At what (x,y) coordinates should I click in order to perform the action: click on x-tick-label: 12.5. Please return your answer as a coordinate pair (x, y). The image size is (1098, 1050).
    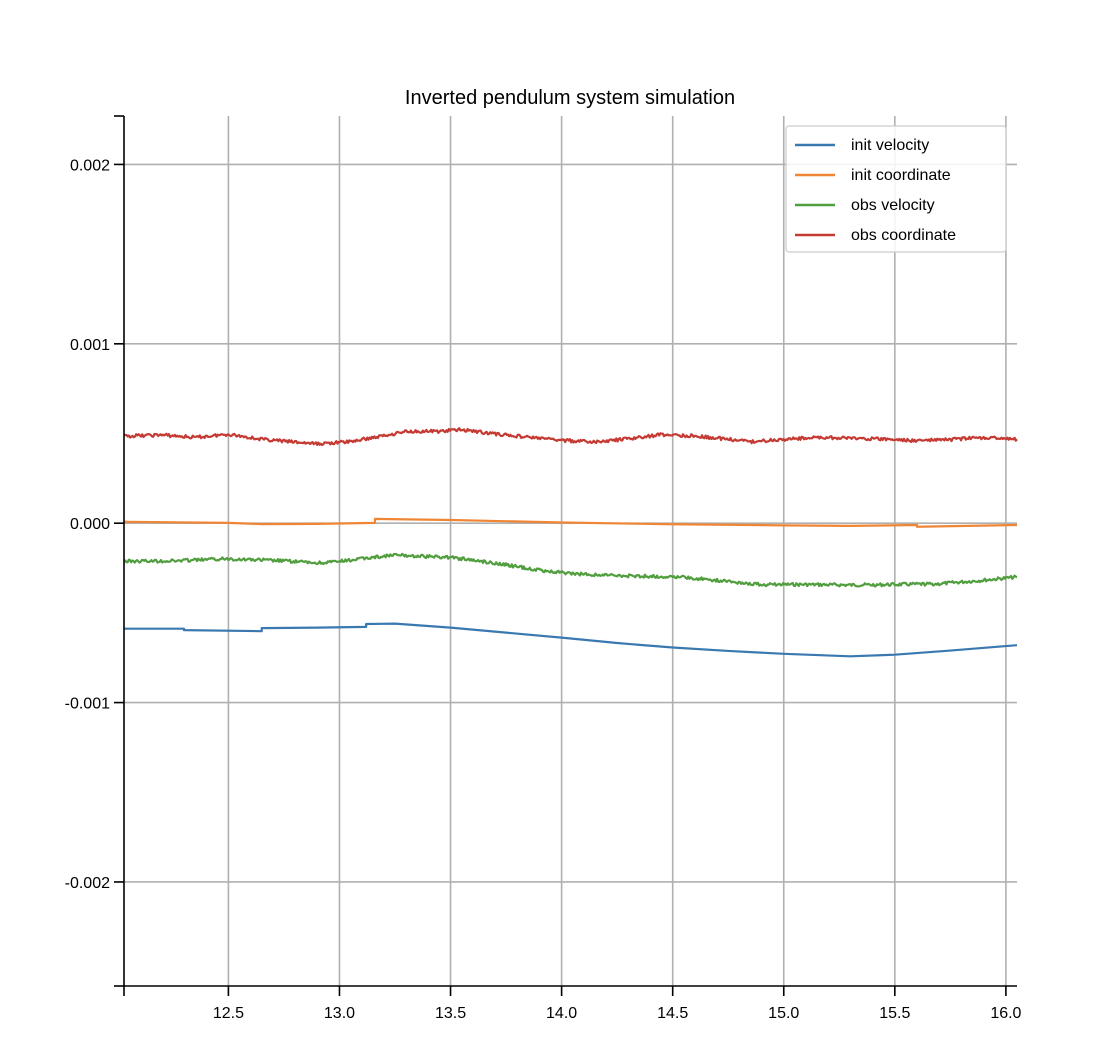
    Looking at the image, I should click on (228, 1013).